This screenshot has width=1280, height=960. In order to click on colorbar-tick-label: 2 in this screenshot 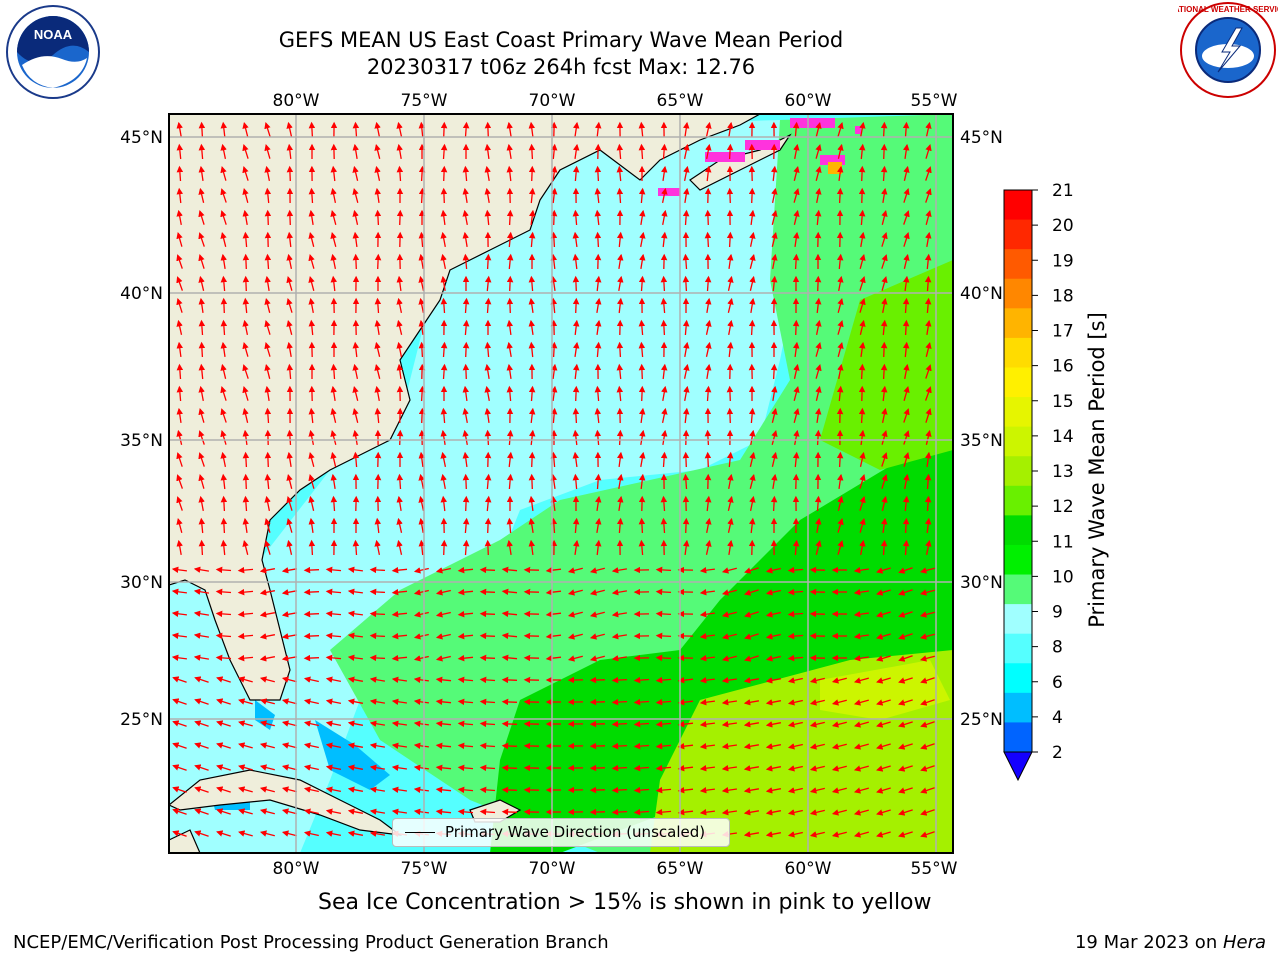, I will do `click(1057, 753)`.